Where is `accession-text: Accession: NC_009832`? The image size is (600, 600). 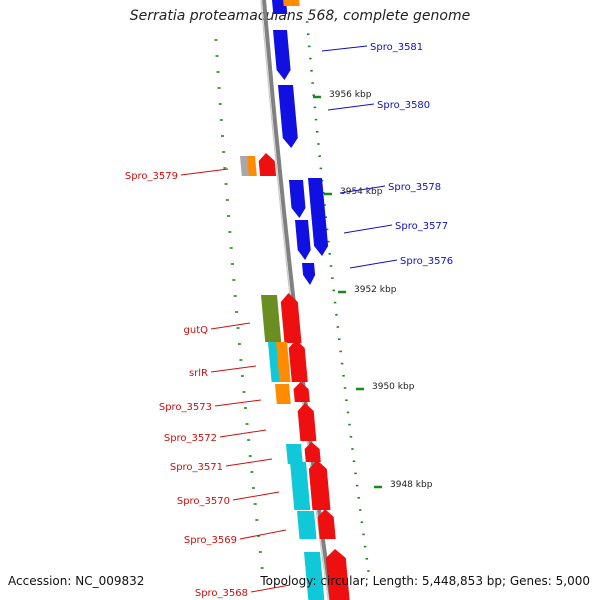 accession-text: Accession: NC_009832 is located at coordinates (76, 581).